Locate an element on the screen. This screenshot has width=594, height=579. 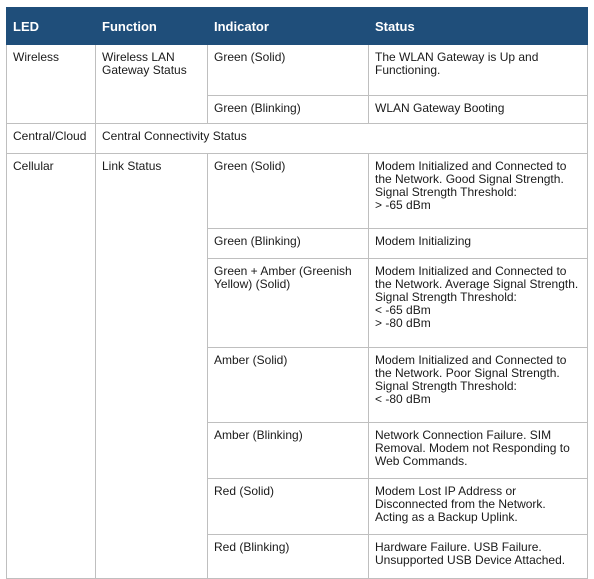
header-status: Status is located at coordinates (478, 26).